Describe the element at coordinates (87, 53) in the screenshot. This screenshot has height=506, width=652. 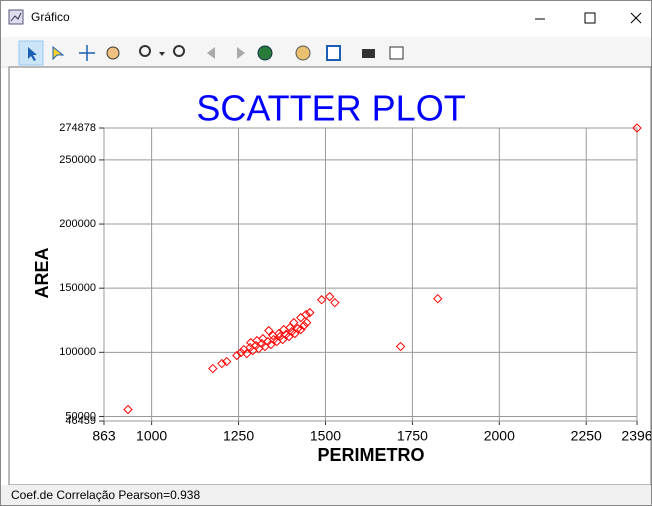
I see `tool-cross` at that location.